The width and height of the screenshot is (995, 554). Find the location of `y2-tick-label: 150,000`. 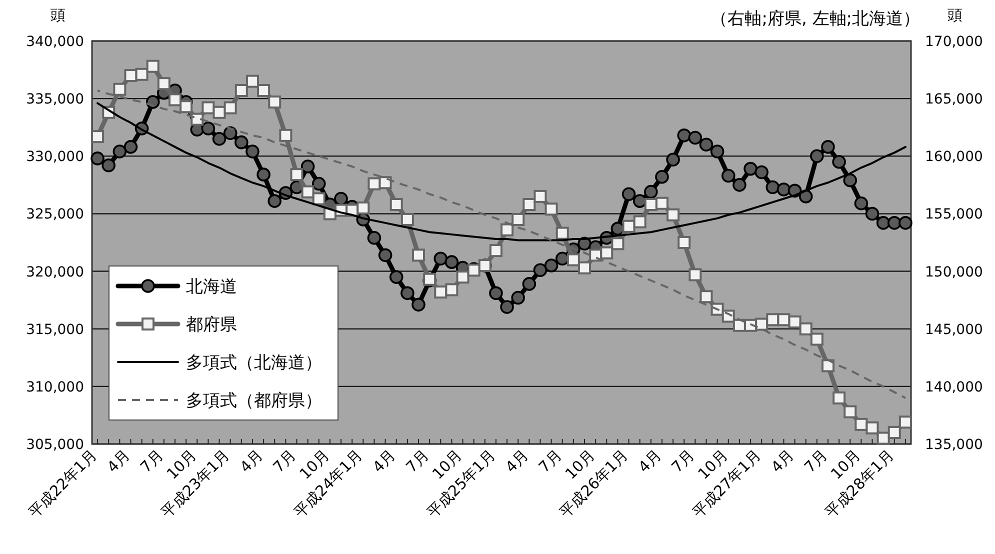

y2-tick-label: 150,000 is located at coordinates (954, 272).